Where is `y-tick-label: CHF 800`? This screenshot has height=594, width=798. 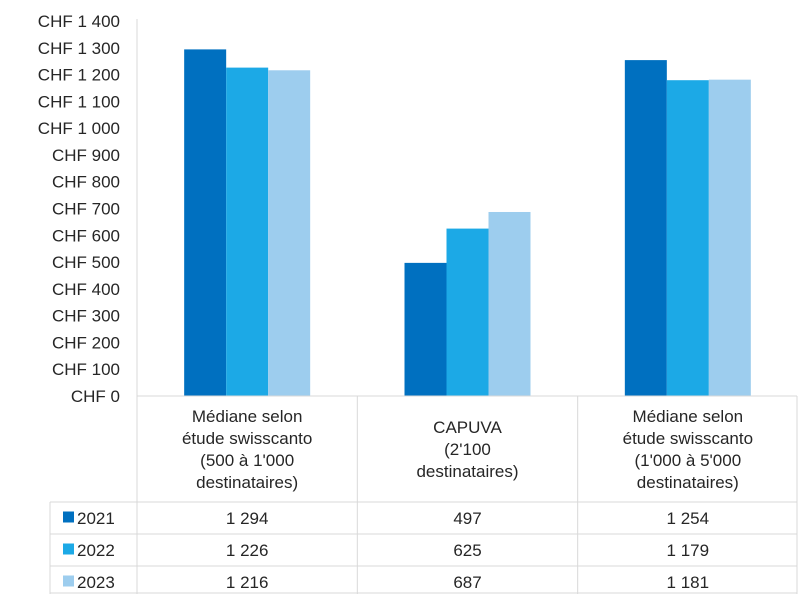
y-tick-label: CHF 800 is located at coordinates (86, 182).